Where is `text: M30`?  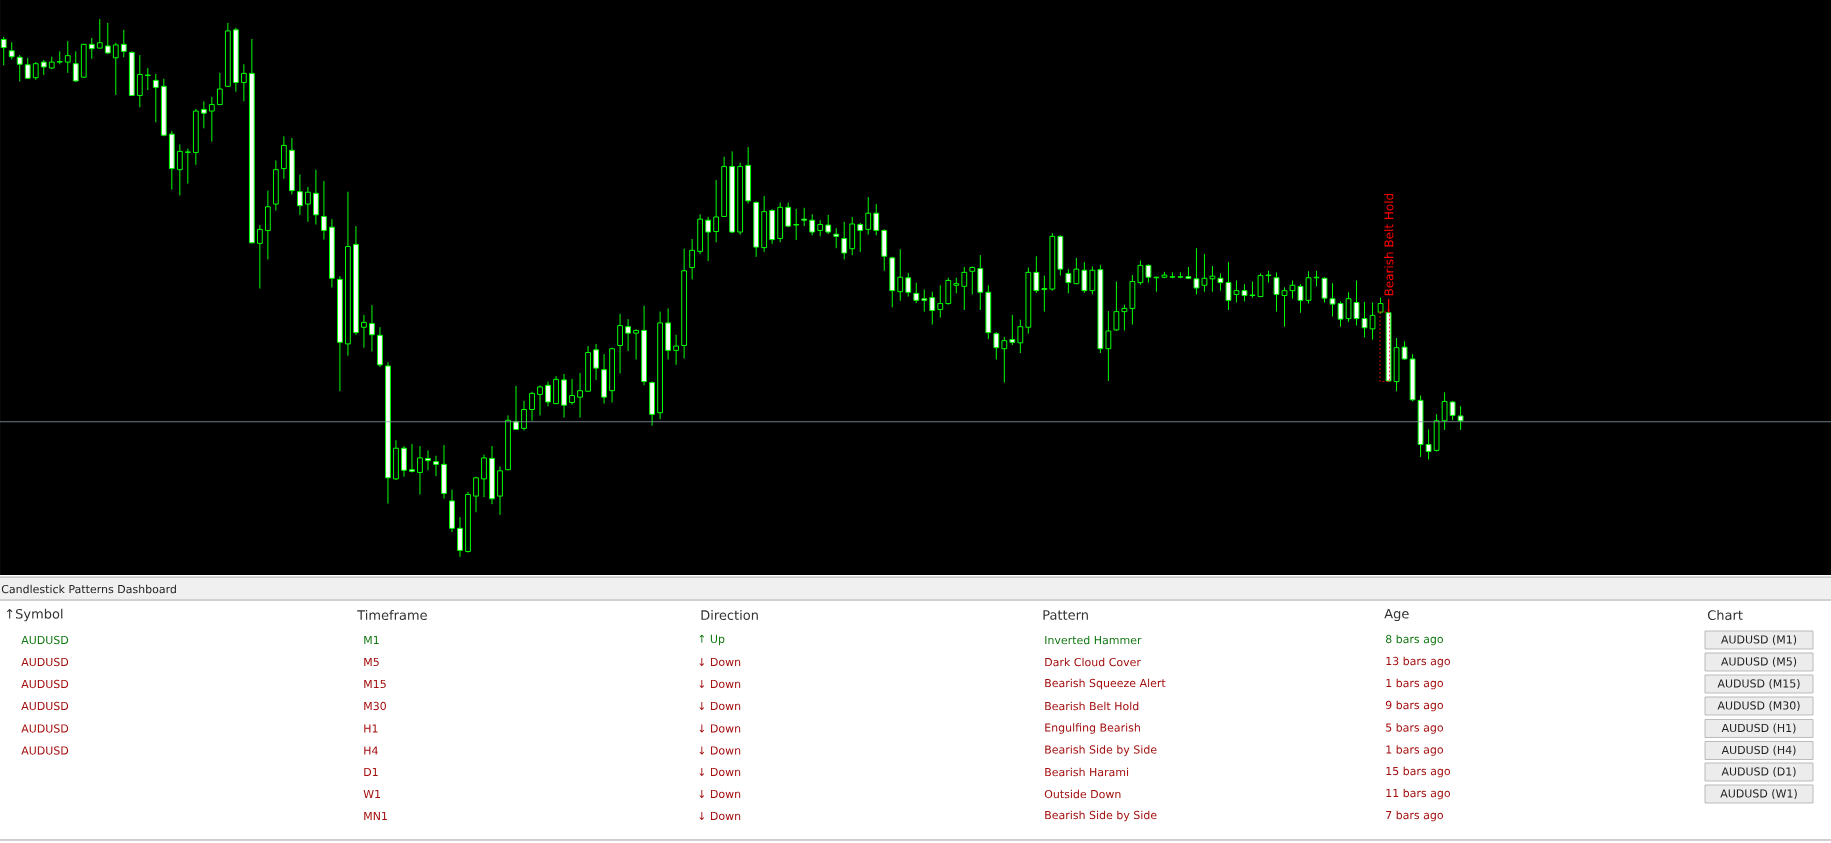 text: M30 is located at coordinates (375, 706).